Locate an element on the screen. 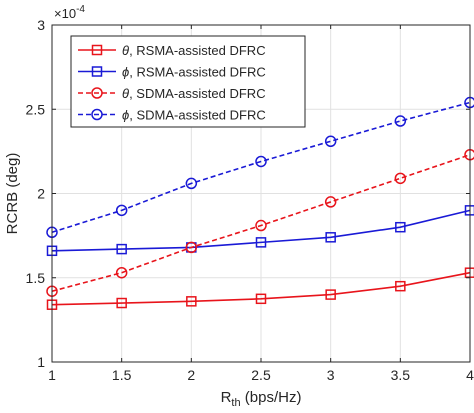 The image size is (474, 413). legend-label: ϕ, SDMA-assisted DFRC is located at coordinates (194, 115).